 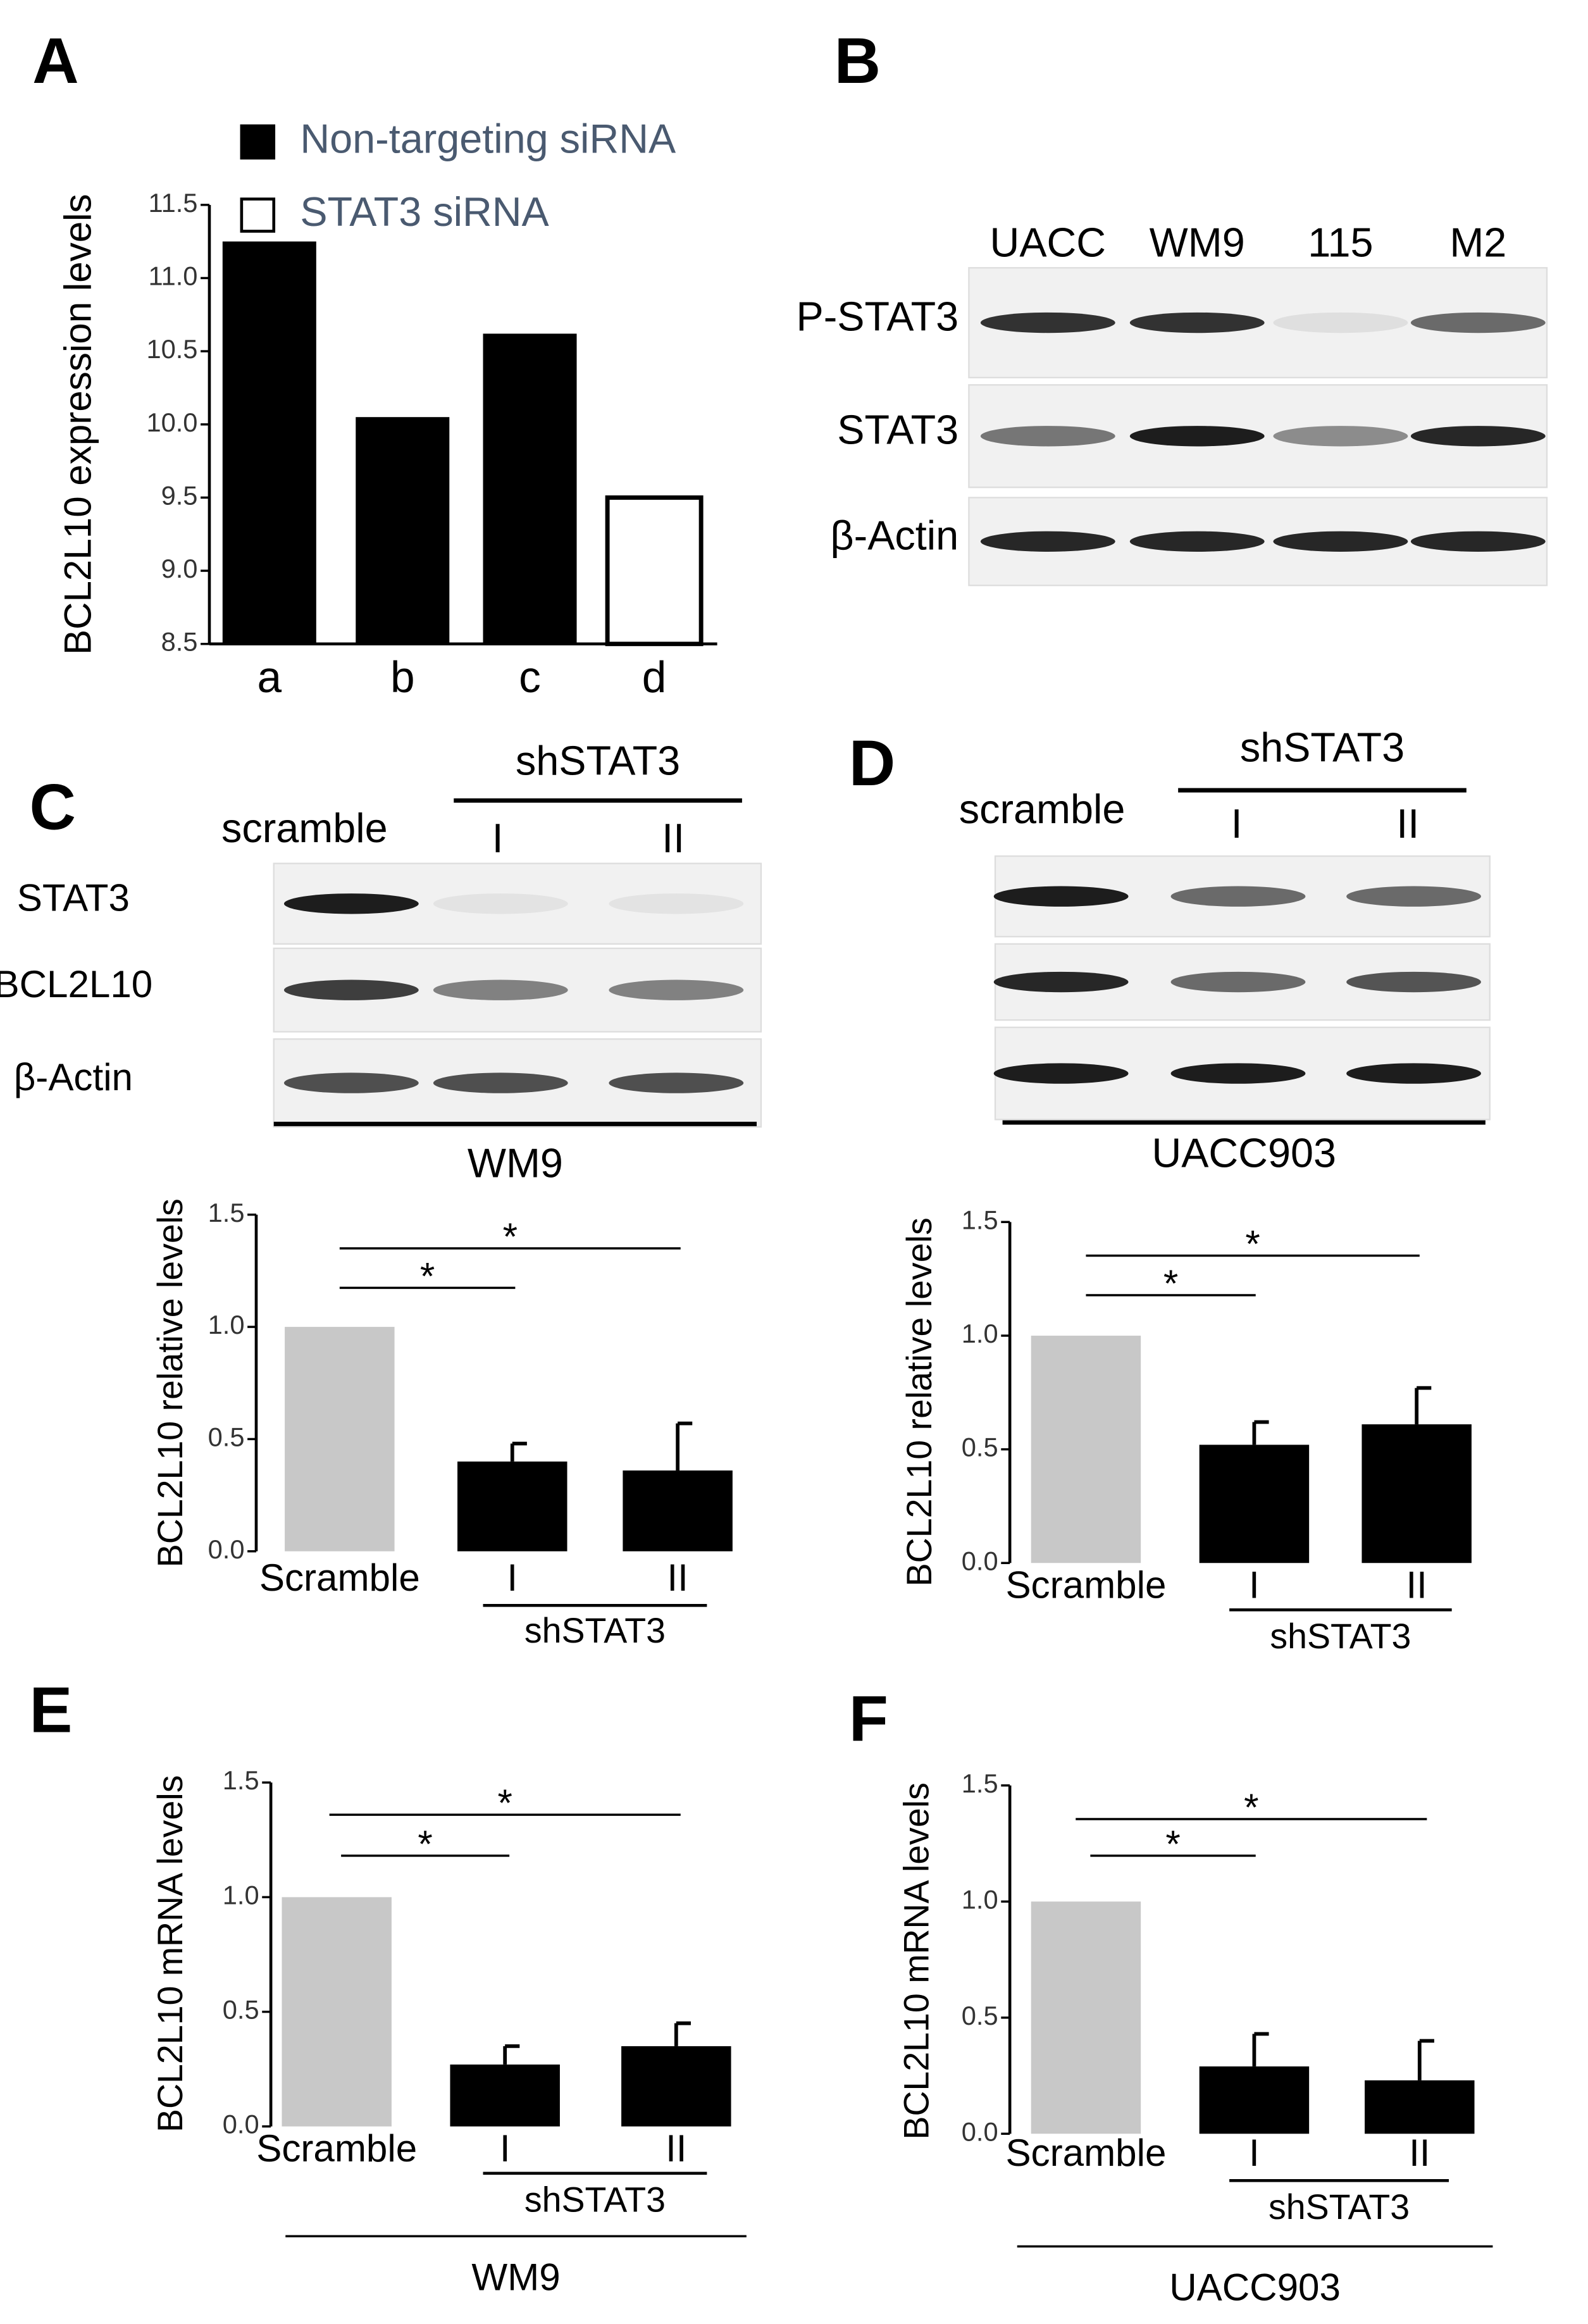 What do you see at coordinates (403, 677) in the screenshot?
I see `x-tick-label: b` at bounding box center [403, 677].